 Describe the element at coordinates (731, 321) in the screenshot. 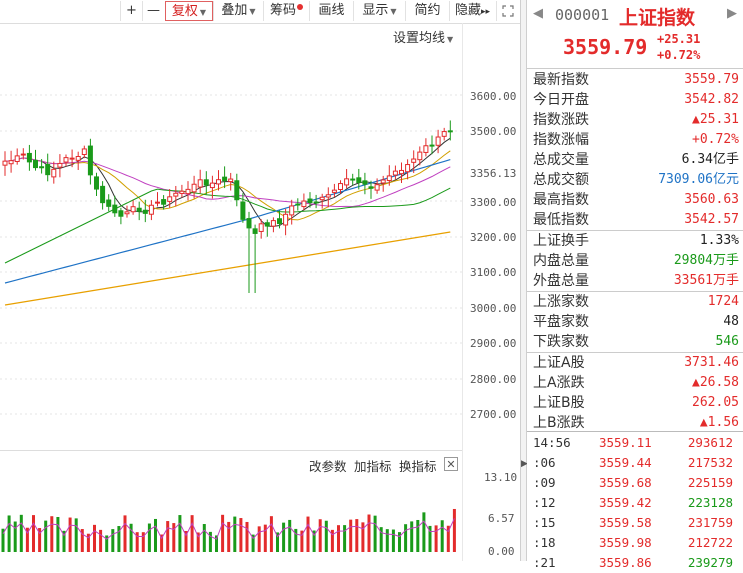

I see `quote-row-number: 48` at that location.